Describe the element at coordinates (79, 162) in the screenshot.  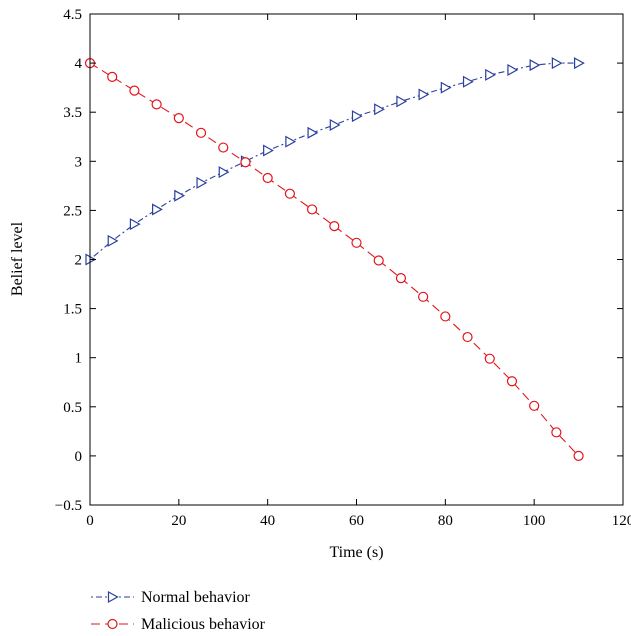
I see `y-tick-label: 3` at that location.